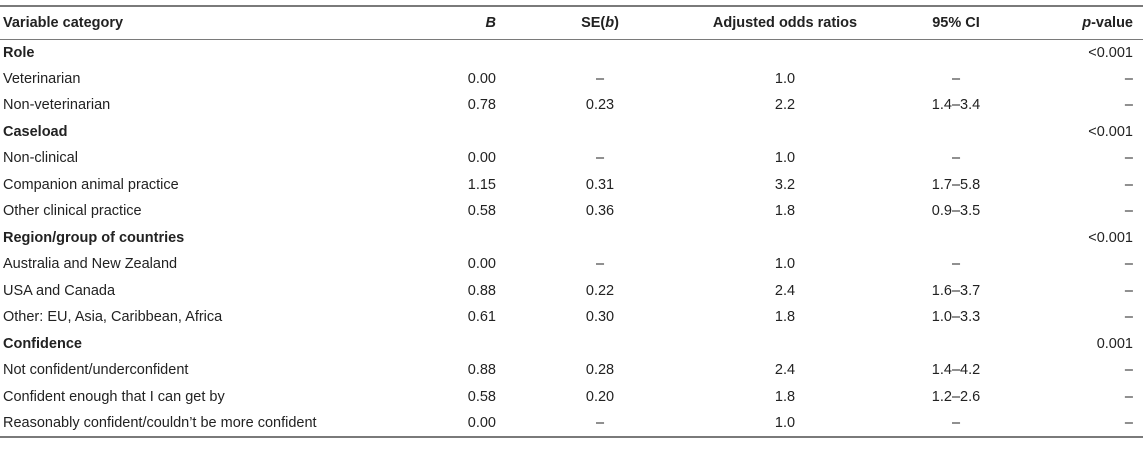 This screenshot has width=1143, height=460. What do you see at coordinates (59, 290) in the screenshot?
I see `cell-variable: USA and Canada` at bounding box center [59, 290].